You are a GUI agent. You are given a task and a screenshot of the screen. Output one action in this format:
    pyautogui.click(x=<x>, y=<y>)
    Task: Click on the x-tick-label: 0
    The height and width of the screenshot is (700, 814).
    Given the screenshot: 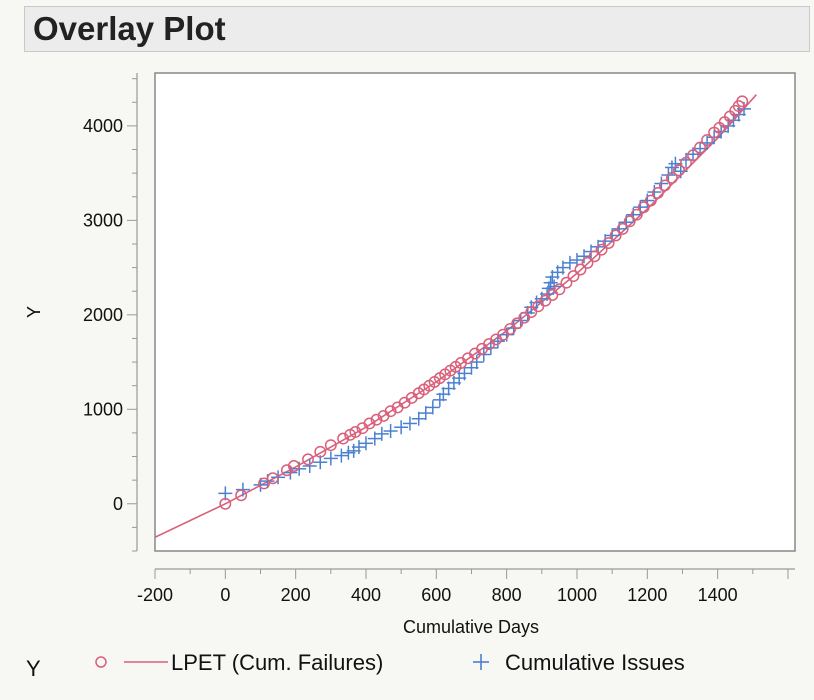 What is the action you would take?
    pyautogui.click(x=225, y=595)
    